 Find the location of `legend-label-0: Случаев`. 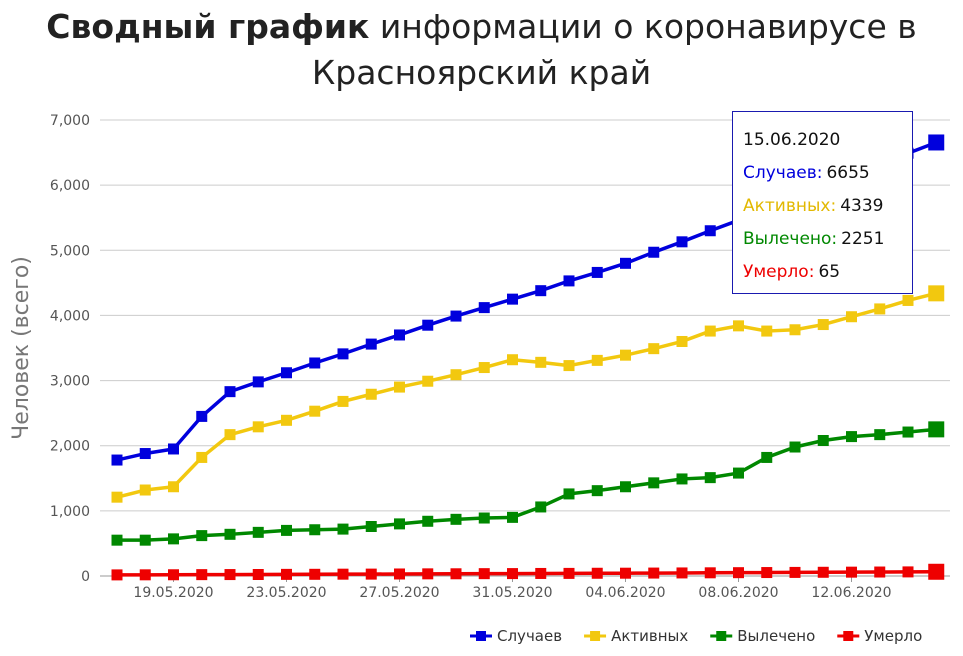

legend-label-0: Случаев is located at coordinates (529, 636).